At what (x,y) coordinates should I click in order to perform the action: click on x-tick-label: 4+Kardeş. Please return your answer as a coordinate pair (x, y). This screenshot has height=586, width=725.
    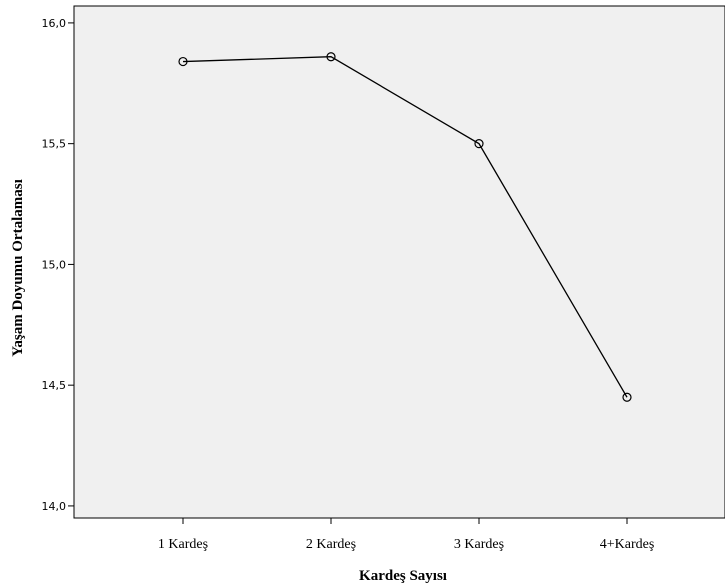
    Looking at the image, I should click on (627, 544).